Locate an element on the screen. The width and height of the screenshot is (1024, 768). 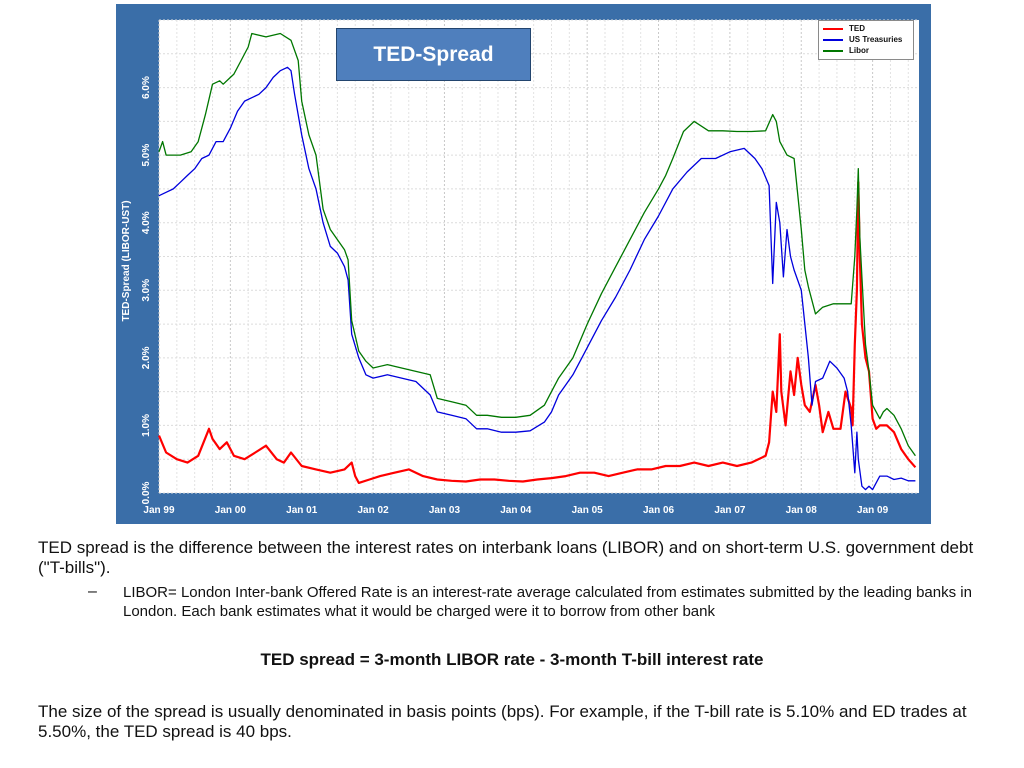
legend-item: TED is located at coordinates (868, 28).